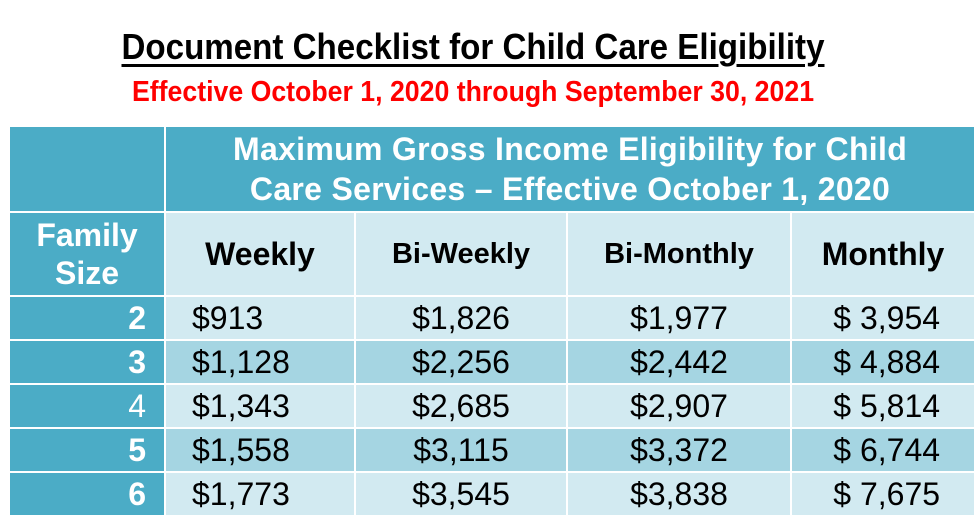 The image size is (980, 517). What do you see at coordinates (260, 406) in the screenshot?
I see `weekly-cell: $1,343` at bounding box center [260, 406].